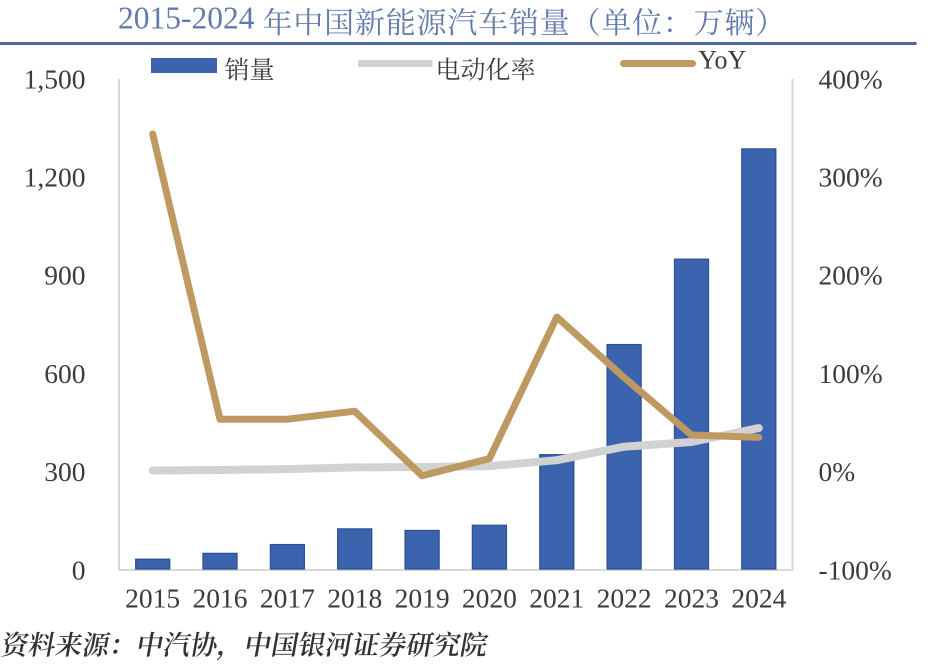  Describe the element at coordinates (758, 598) in the screenshot. I see `svg-text: 2024` at that location.